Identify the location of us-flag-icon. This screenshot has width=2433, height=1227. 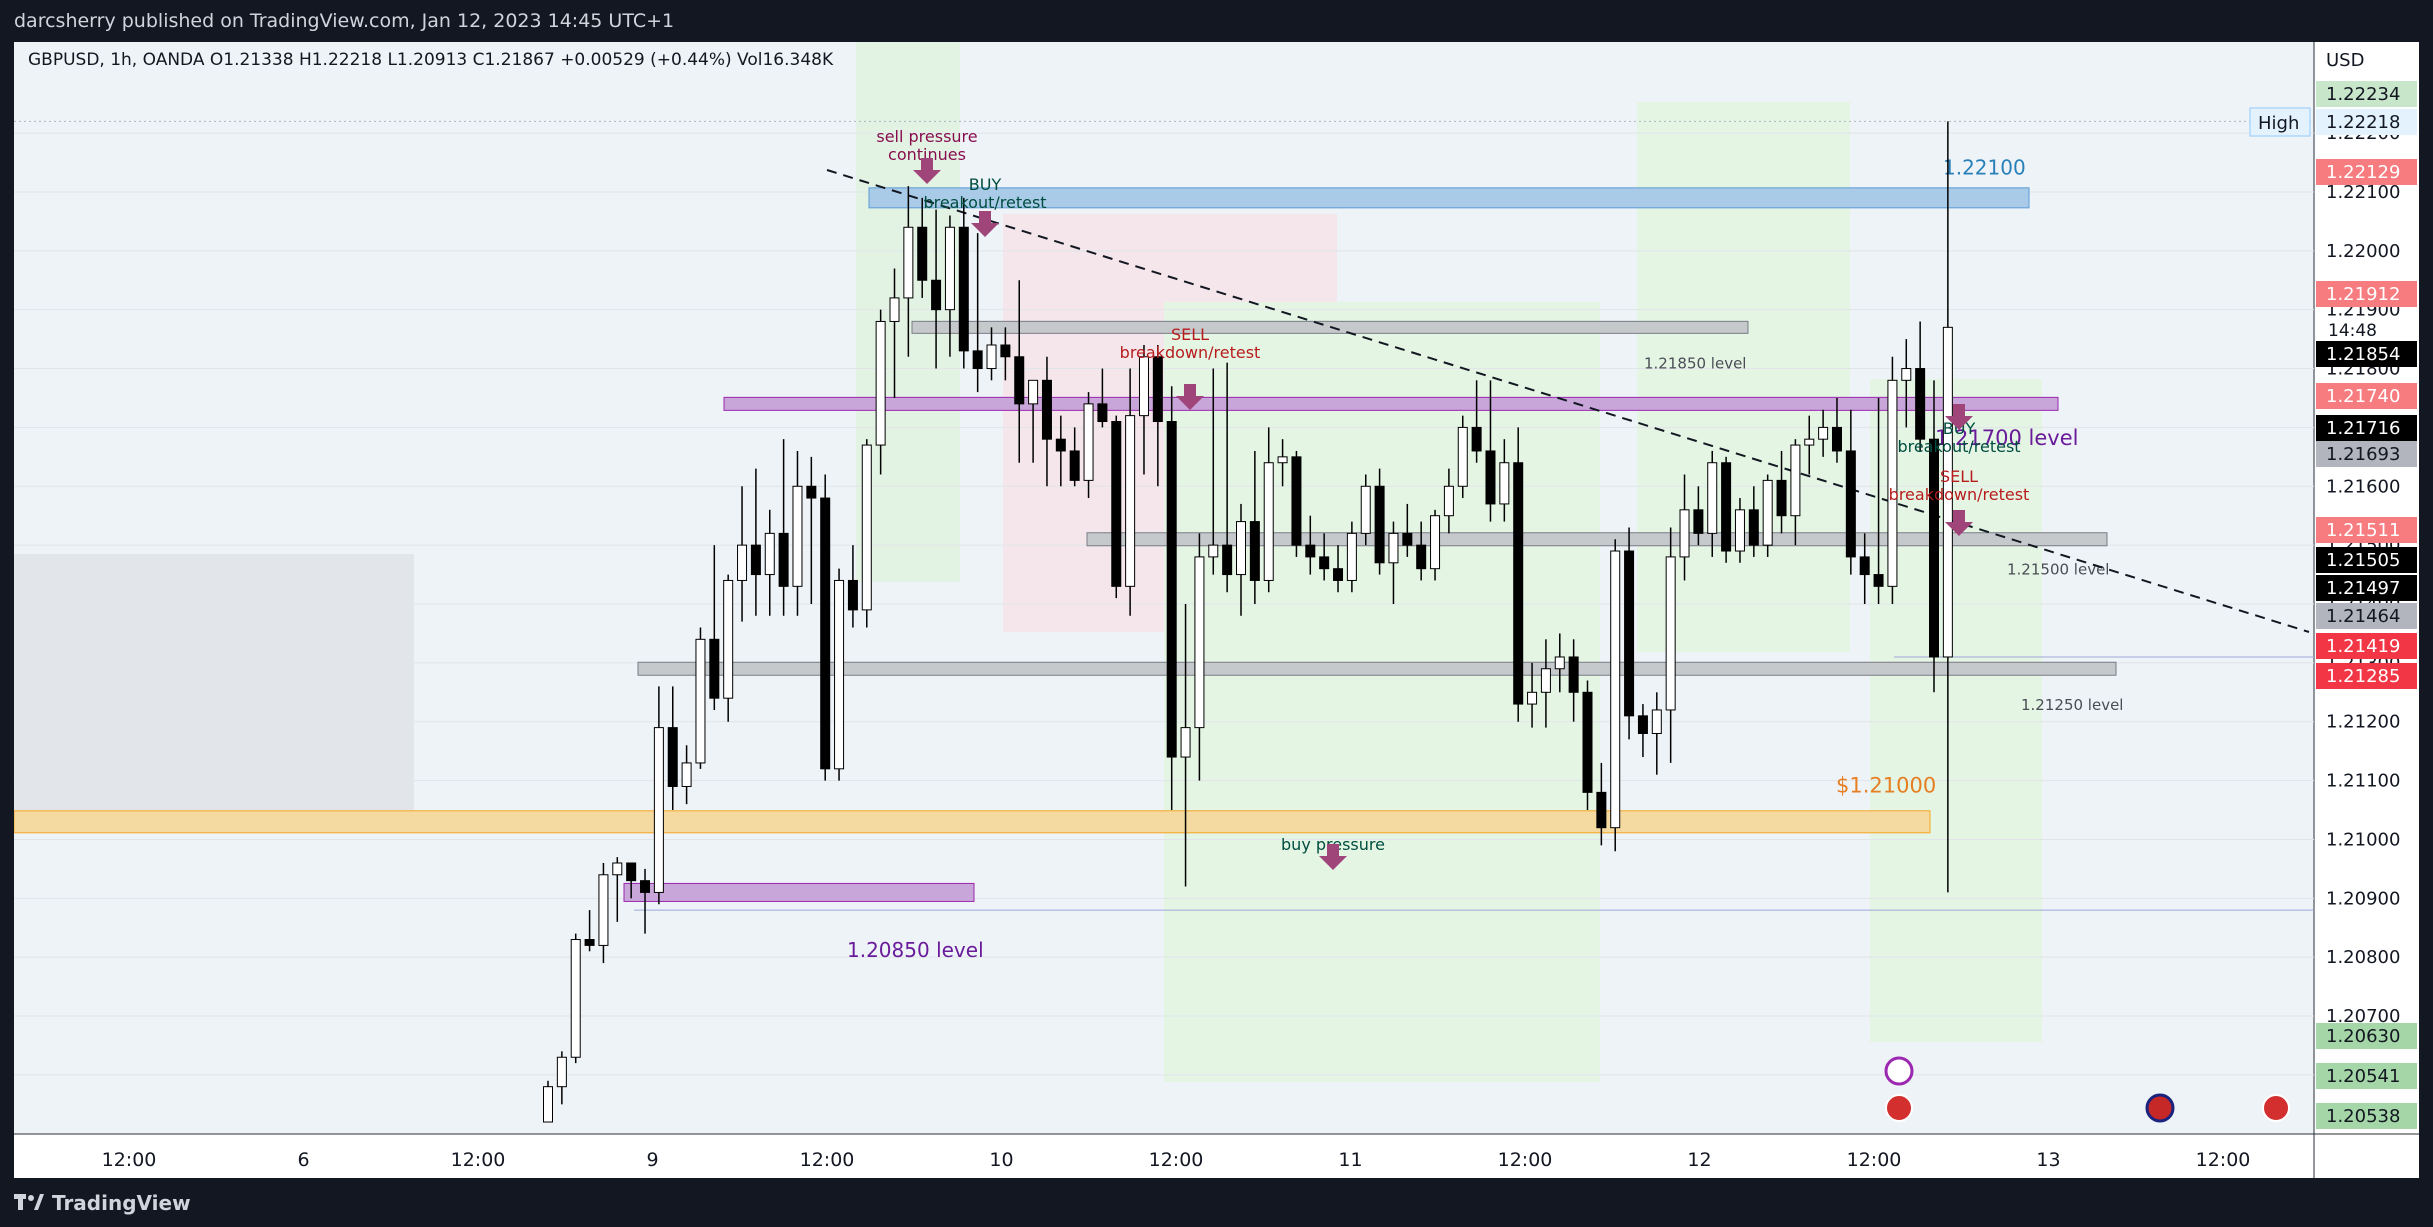
(1899, 1108).